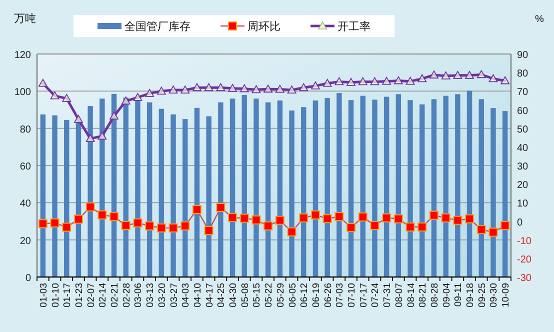  What do you see at coordinates (25, 18) in the screenshot?
I see `y-axis-title: 万吨` at bounding box center [25, 18].